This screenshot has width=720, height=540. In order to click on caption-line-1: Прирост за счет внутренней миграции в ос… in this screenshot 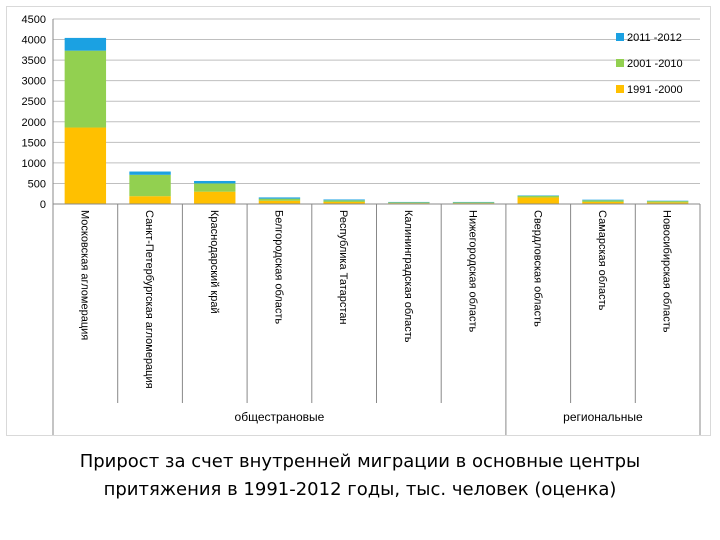, I will do `click(360, 461)`.